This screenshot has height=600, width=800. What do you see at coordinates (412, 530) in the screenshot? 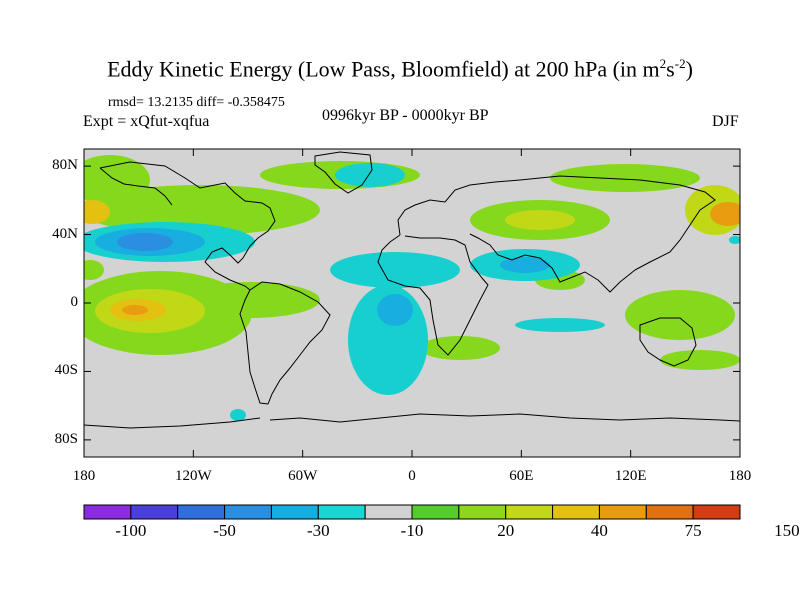
I see `colorbar-label: -10` at bounding box center [412, 530].